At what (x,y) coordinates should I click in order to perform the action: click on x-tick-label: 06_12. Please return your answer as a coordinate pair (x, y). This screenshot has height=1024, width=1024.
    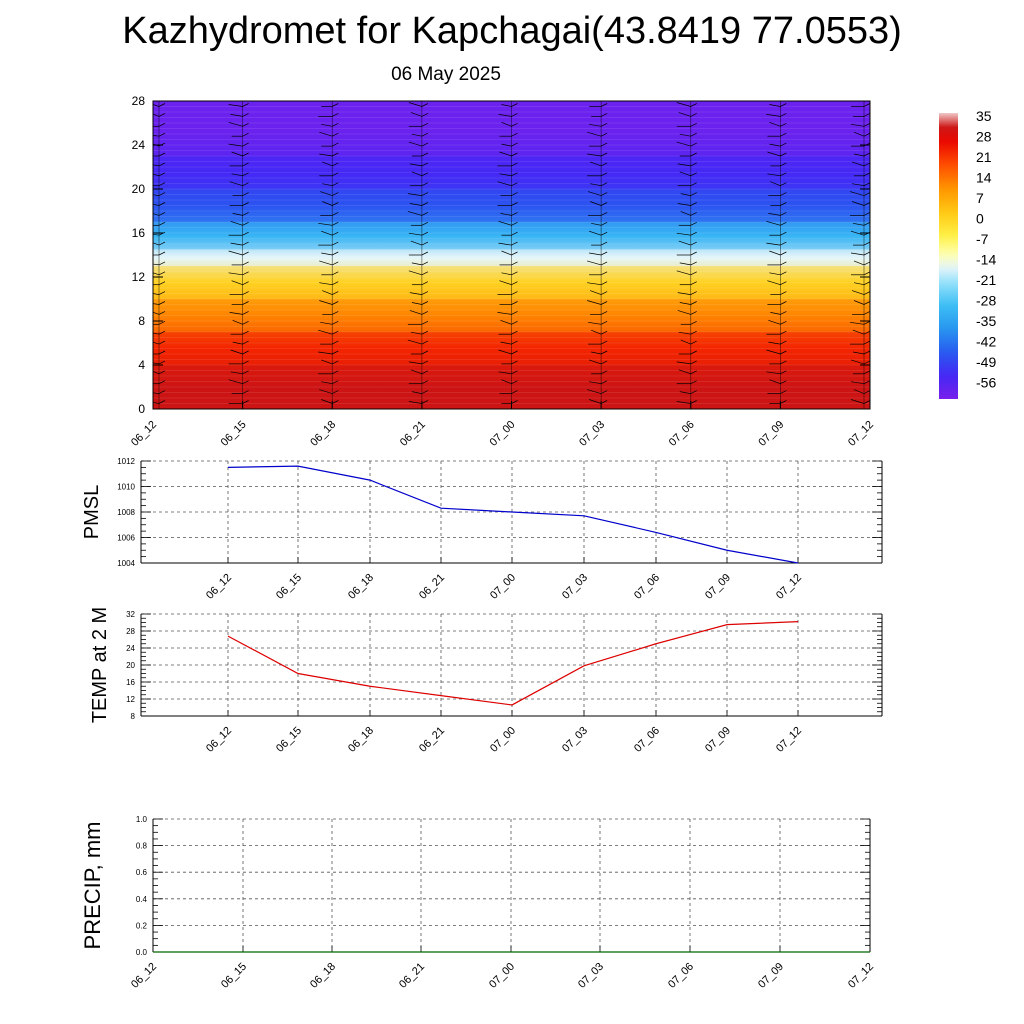
    Looking at the image, I should click on (144, 434).